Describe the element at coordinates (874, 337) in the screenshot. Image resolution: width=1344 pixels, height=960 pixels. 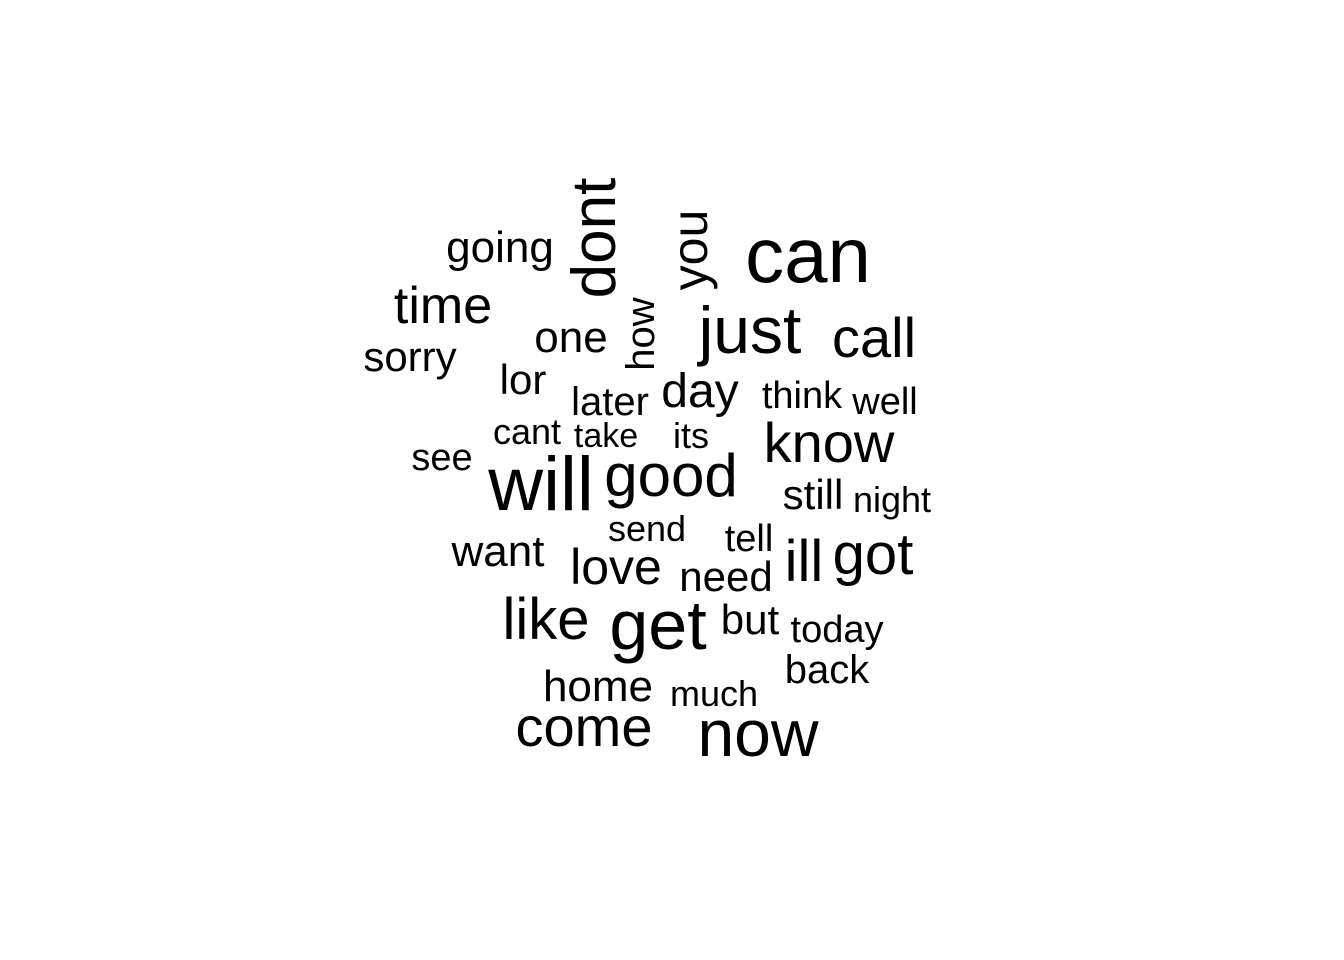
I see `word-call: call` at that location.